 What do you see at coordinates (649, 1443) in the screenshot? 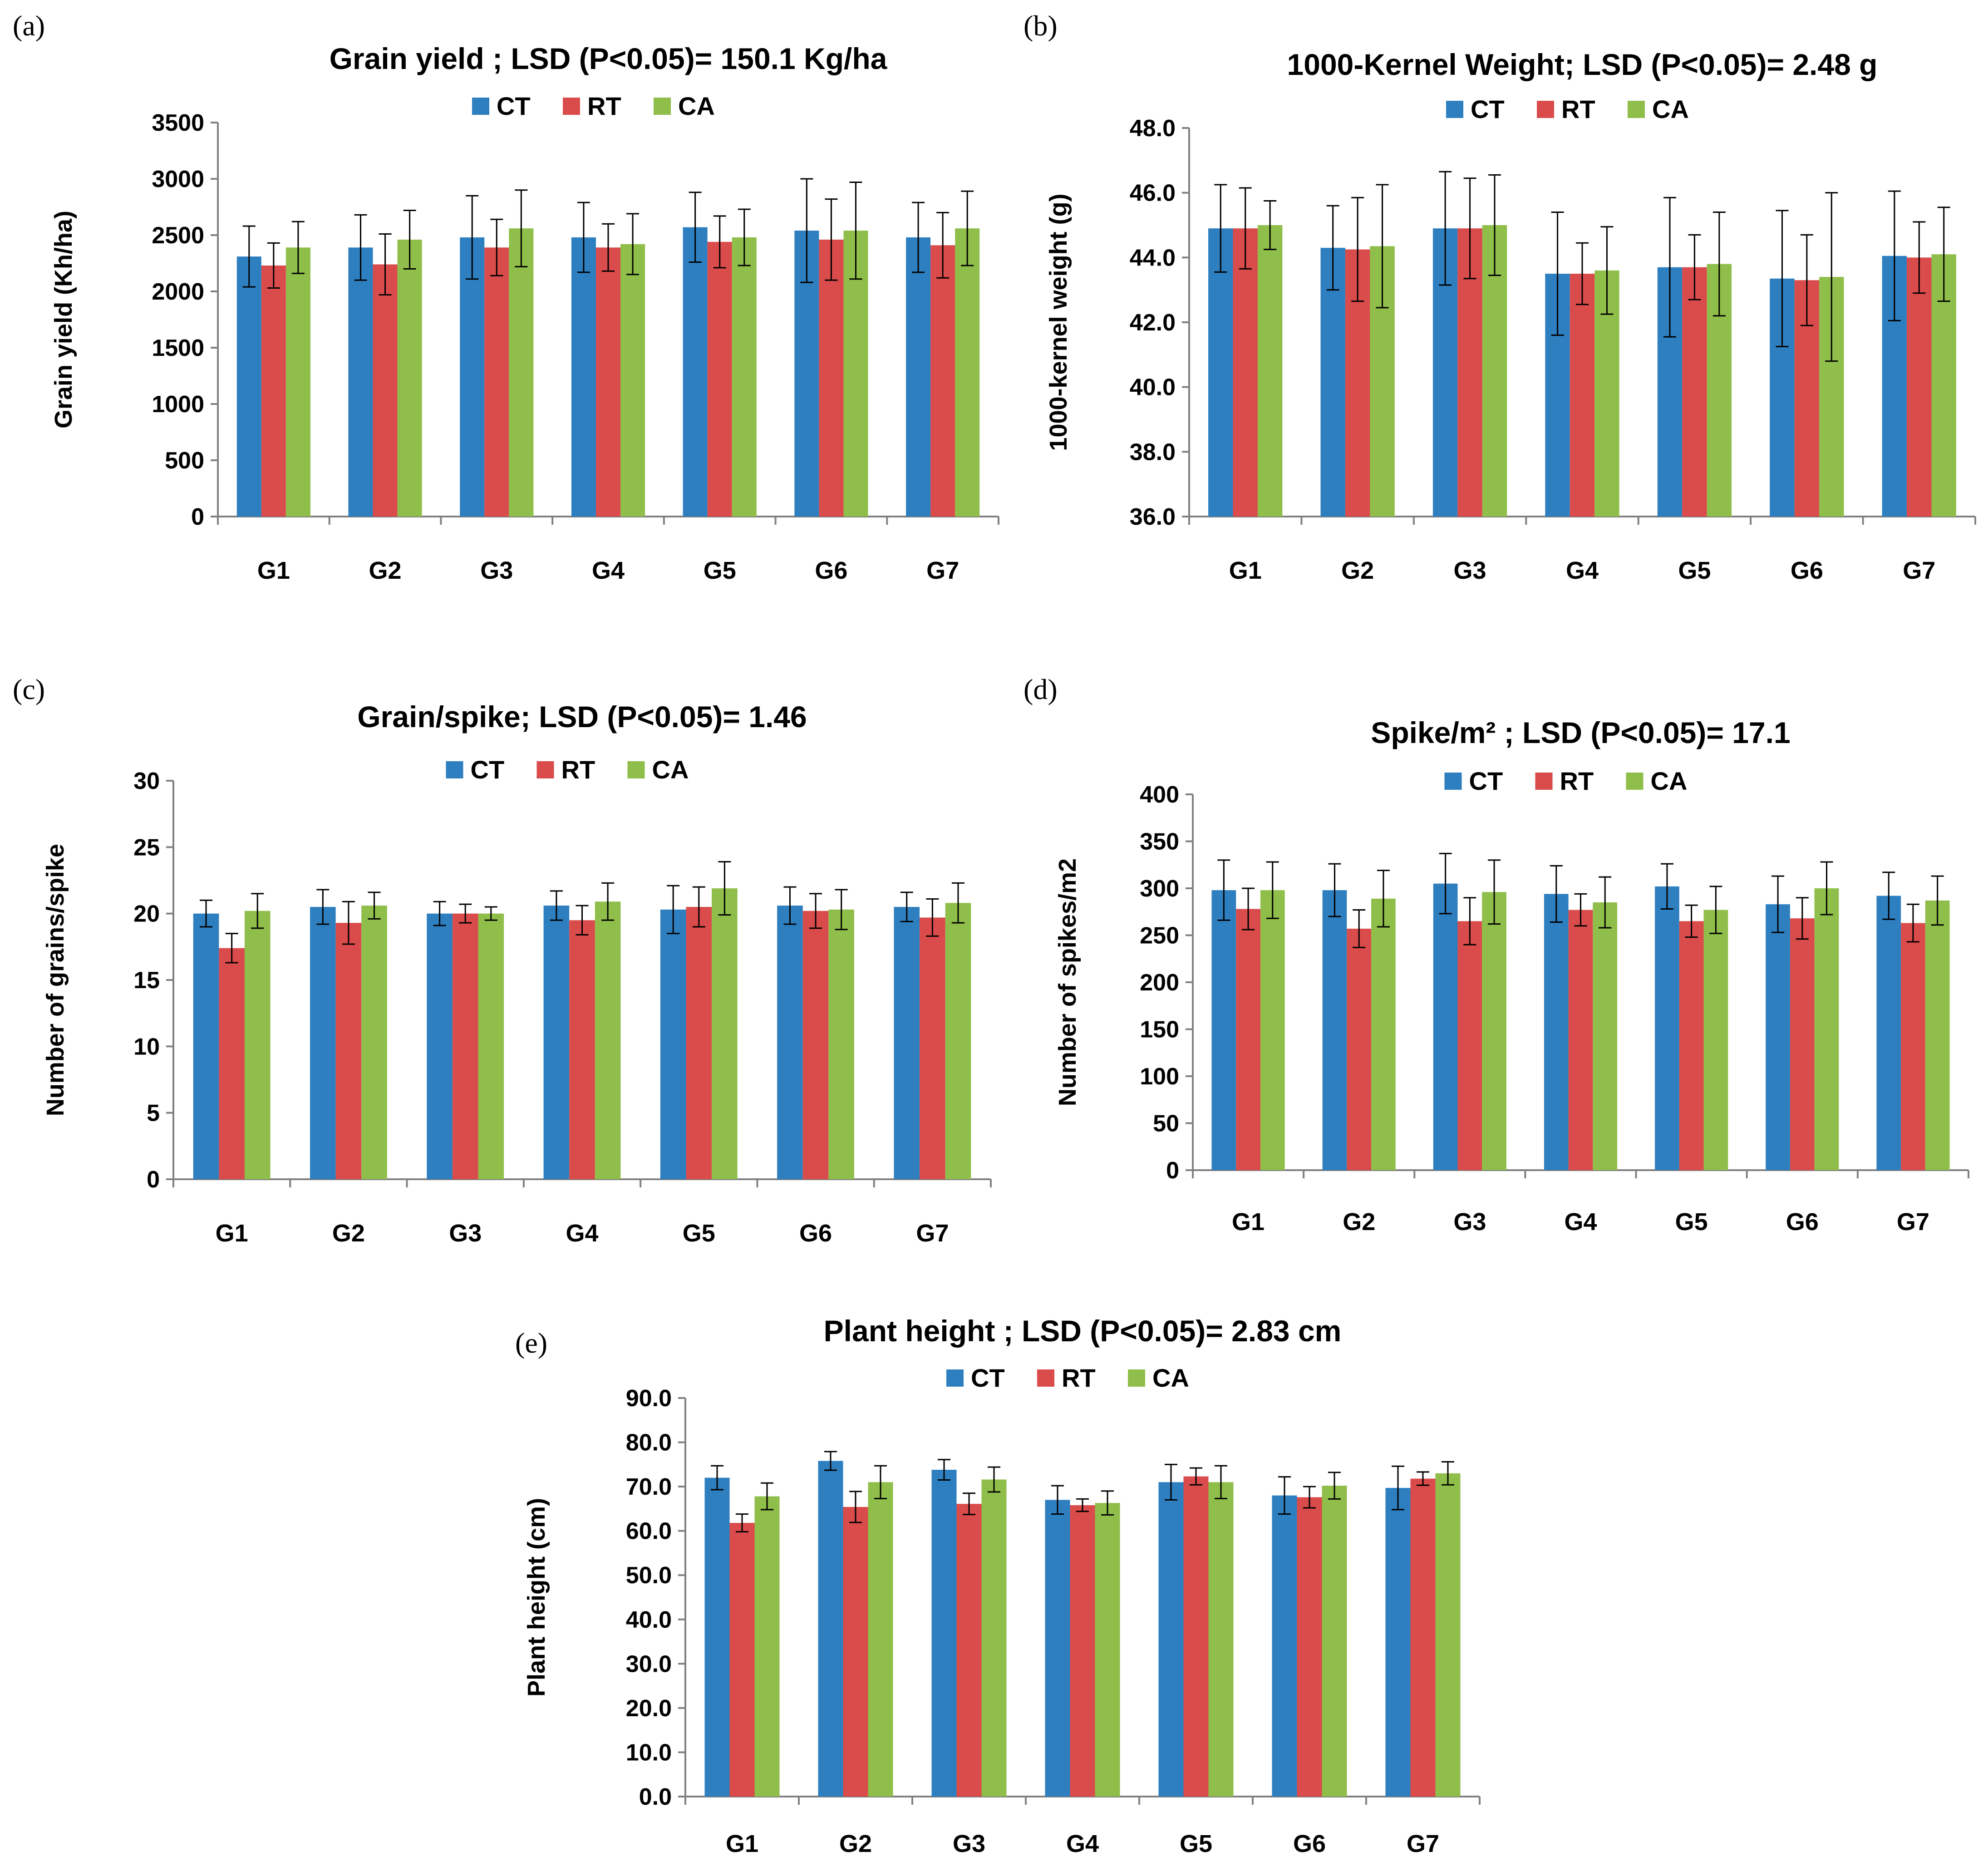
I see `y-tick-label: 80.0` at bounding box center [649, 1443].